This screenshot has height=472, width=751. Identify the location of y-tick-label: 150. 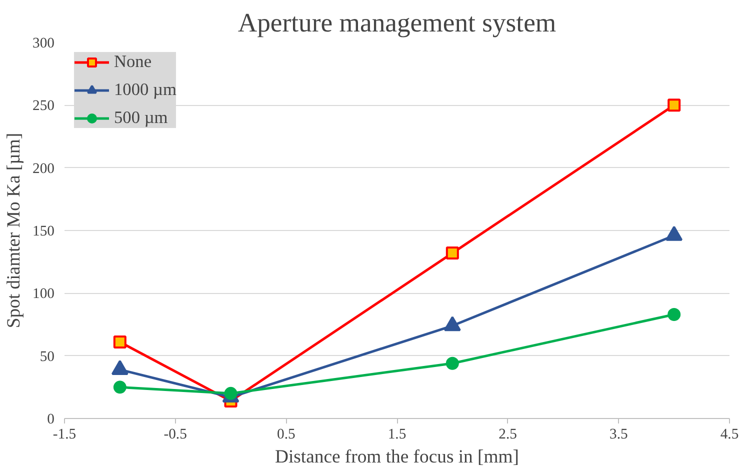
(43, 232).